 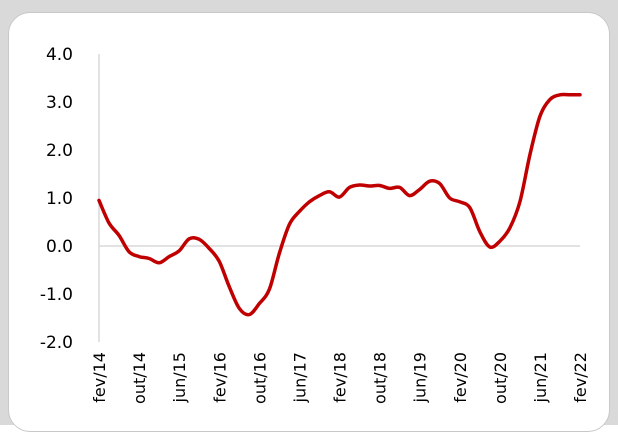 What do you see at coordinates (59, 247) in the screenshot?
I see `y-tick-label: 0.0` at bounding box center [59, 247].